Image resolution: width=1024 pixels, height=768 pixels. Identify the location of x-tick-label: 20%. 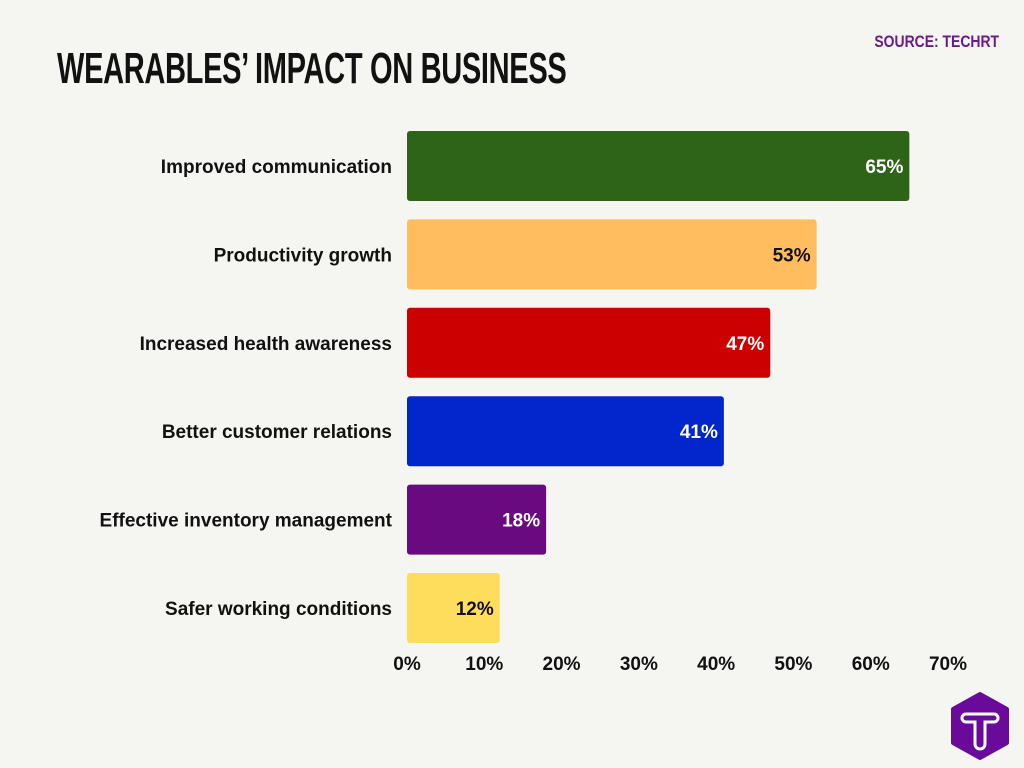
(562, 664).